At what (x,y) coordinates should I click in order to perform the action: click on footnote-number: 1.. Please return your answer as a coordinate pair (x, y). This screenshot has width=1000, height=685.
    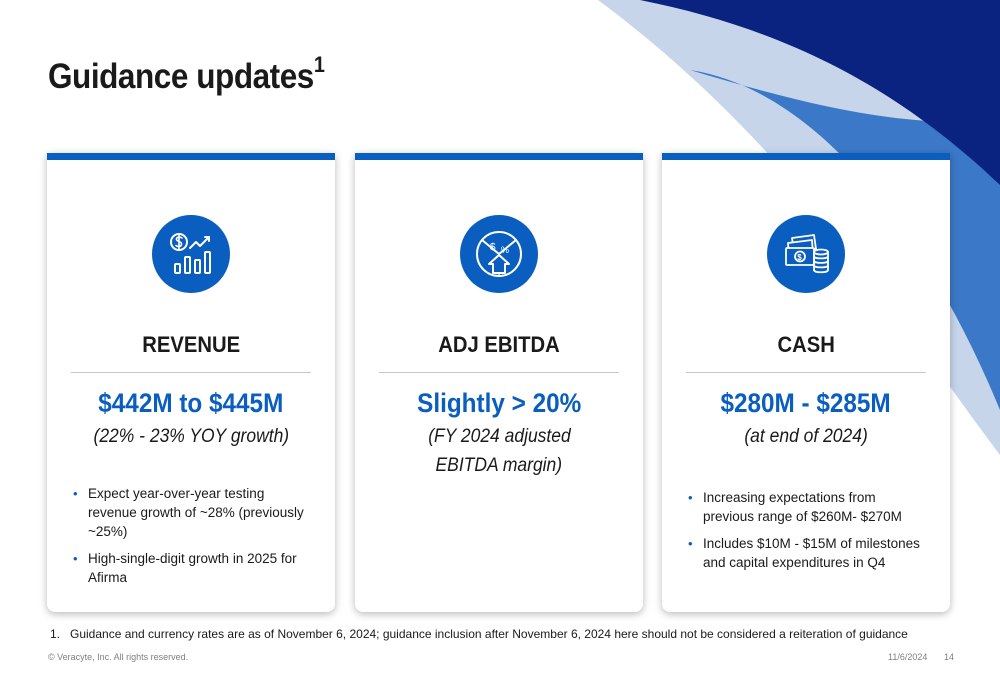
    Looking at the image, I should click on (55, 634).